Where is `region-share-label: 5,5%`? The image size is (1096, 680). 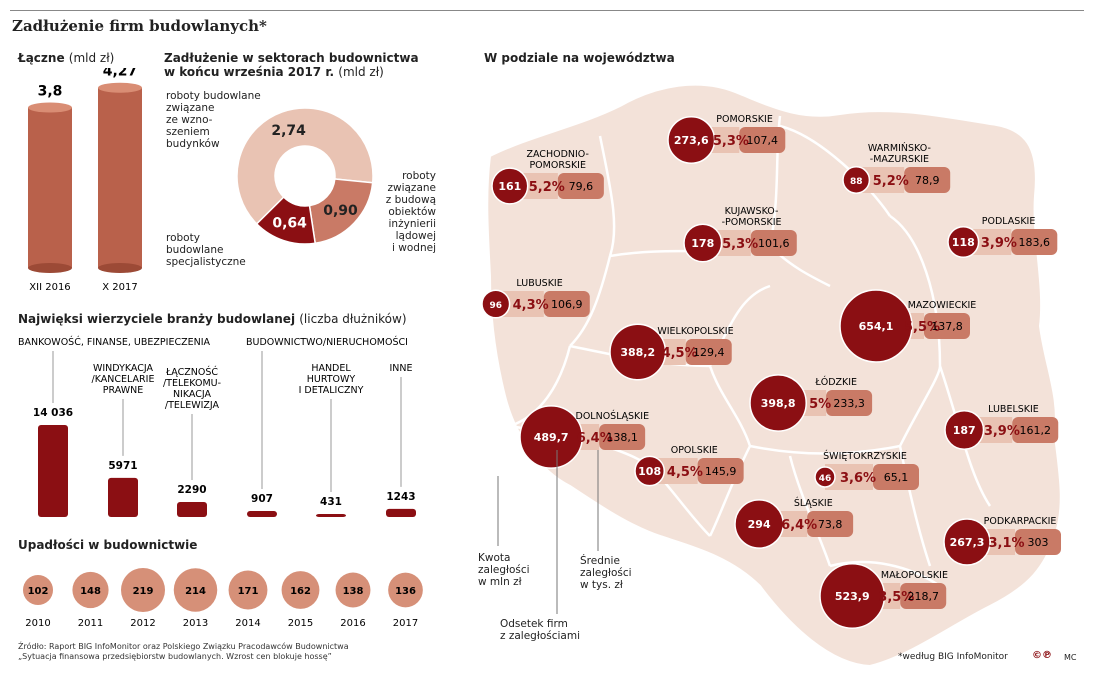
region-share-label: 5,5% is located at coordinates (922, 327).